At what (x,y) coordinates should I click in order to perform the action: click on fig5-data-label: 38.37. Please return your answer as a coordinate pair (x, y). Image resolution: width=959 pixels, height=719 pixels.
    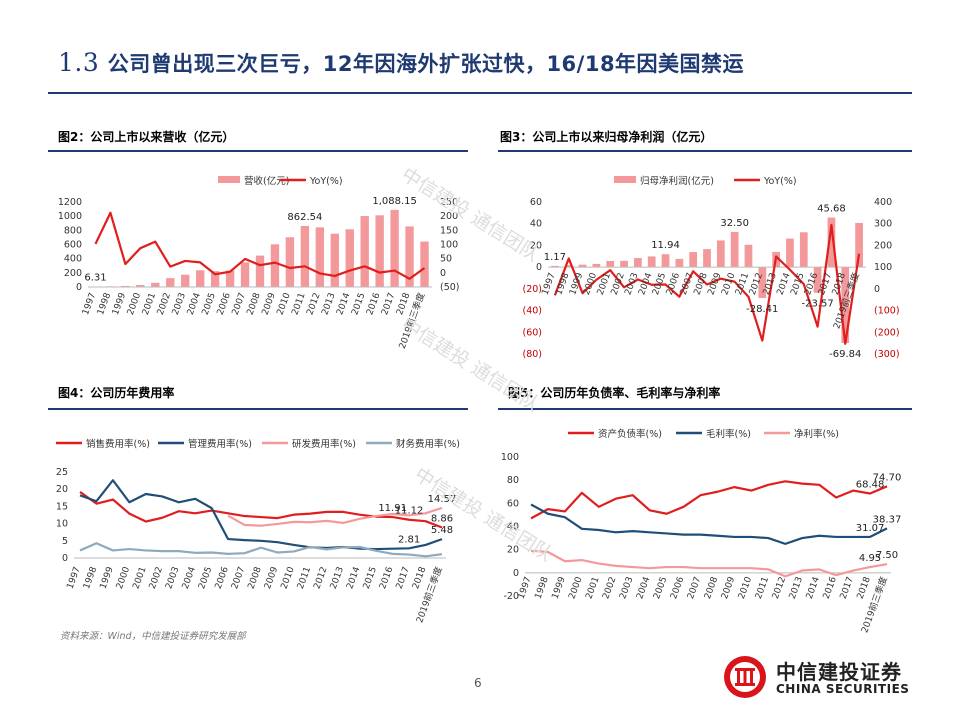
    Looking at the image, I should click on (887, 519).